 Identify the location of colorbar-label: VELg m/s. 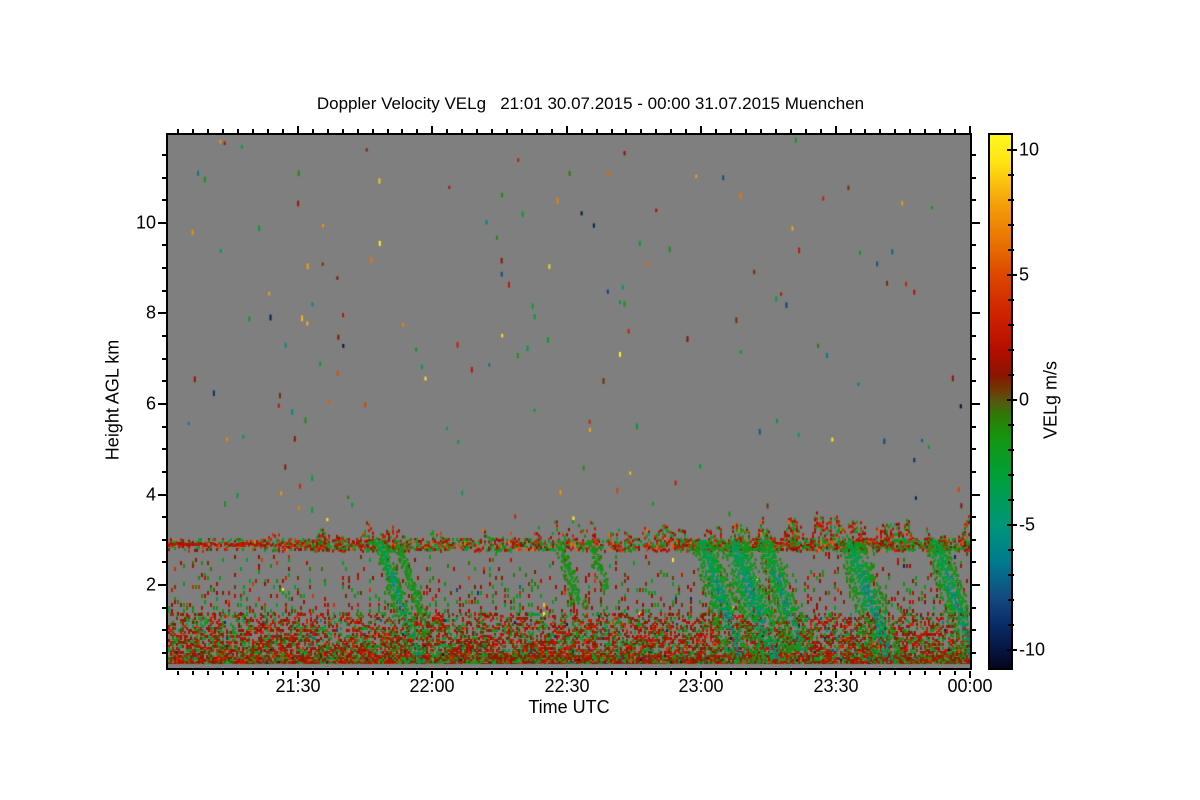
(1050, 400).